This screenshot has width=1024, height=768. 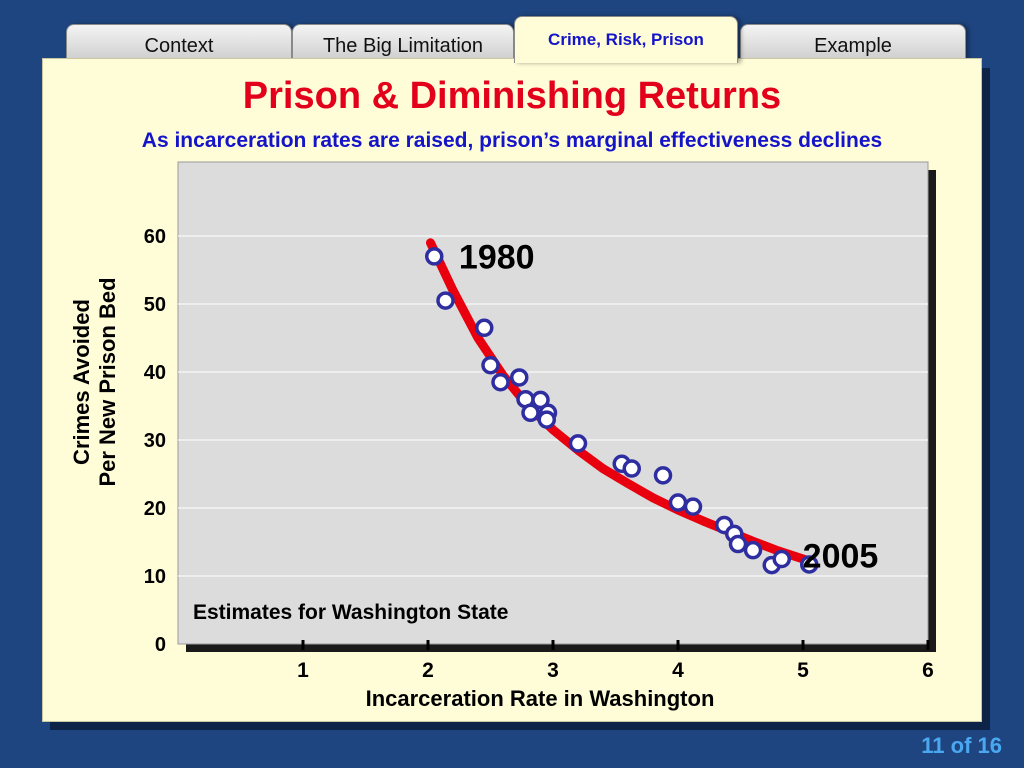 What do you see at coordinates (350, 612) in the screenshot?
I see `chart-annotation: Estimates for Washington State` at bounding box center [350, 612].